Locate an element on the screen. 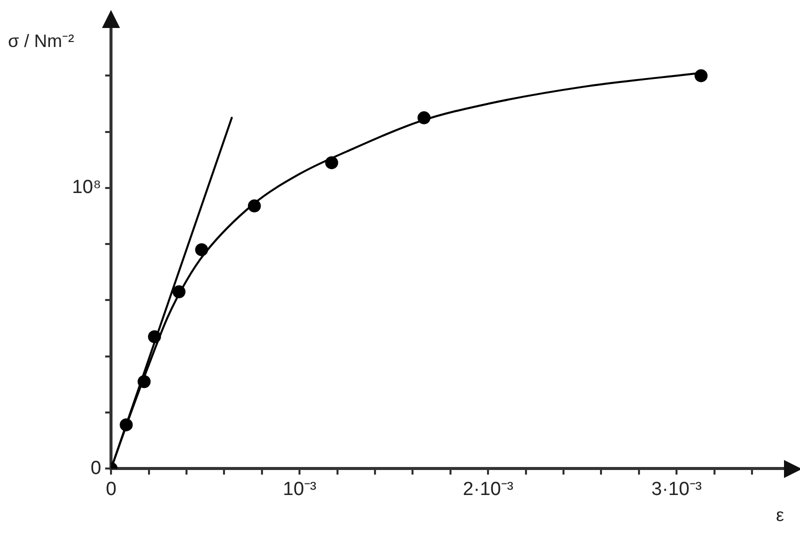  x-tick-label: 3·10⁻³ is located at coordinates (676, 489).